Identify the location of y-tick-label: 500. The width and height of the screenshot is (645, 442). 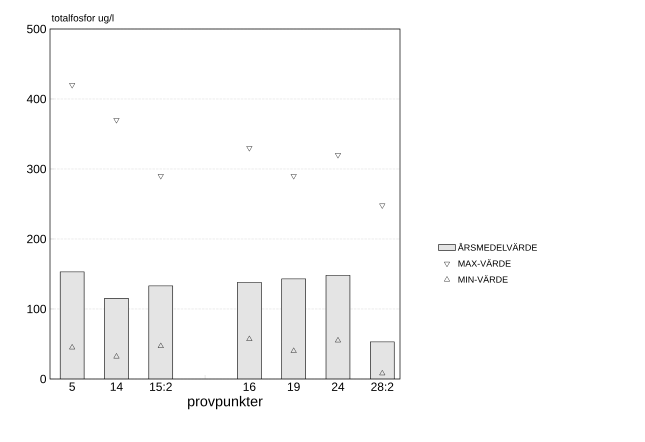
(36, 29).